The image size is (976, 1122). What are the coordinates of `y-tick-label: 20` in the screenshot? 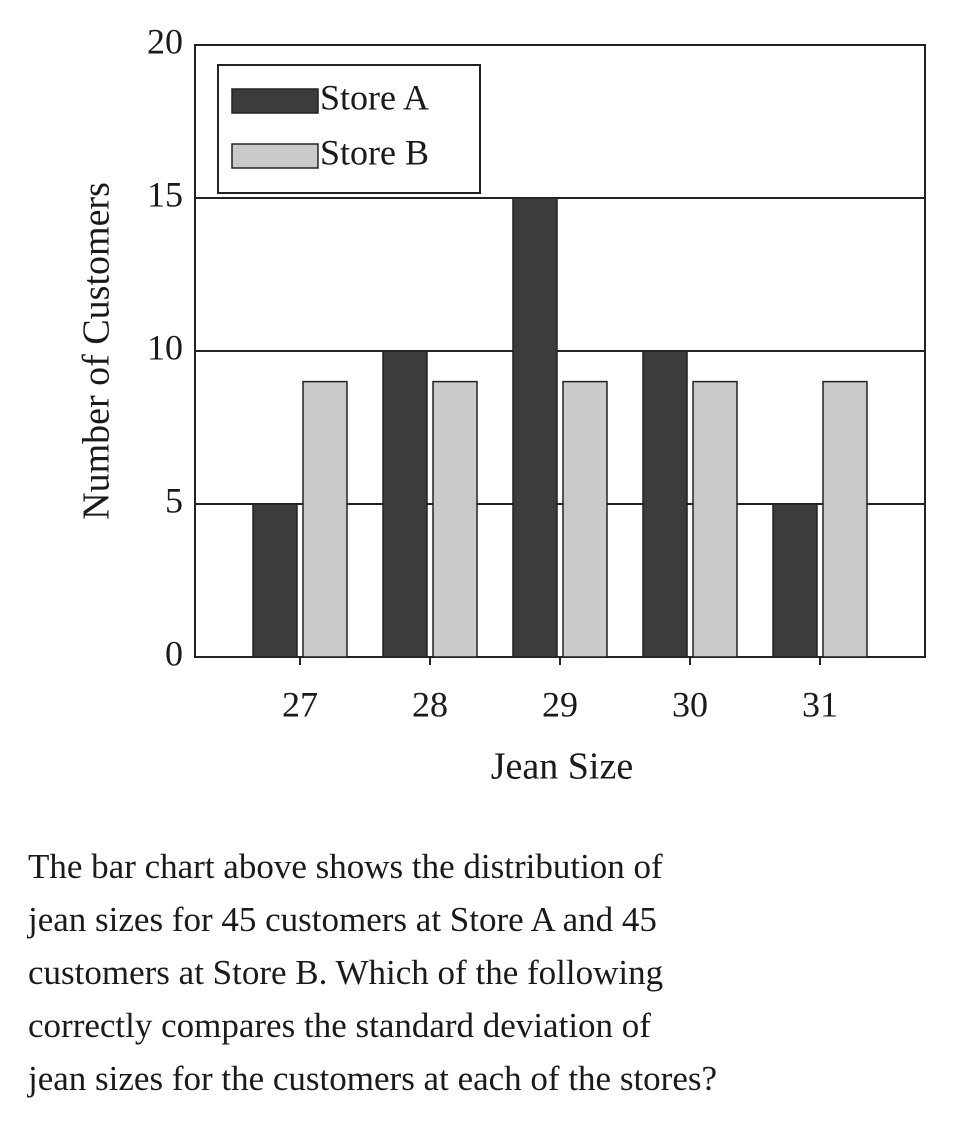 It's located at (165, 41).